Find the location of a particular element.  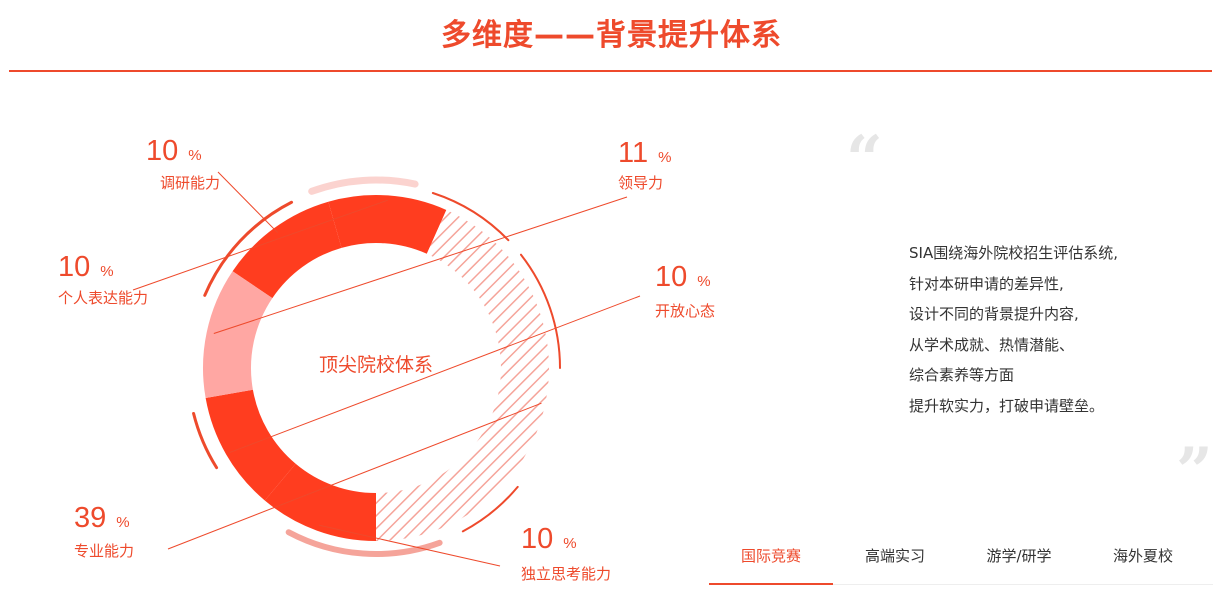

slice-value-label: 39% is located at coordinates (102, 518).